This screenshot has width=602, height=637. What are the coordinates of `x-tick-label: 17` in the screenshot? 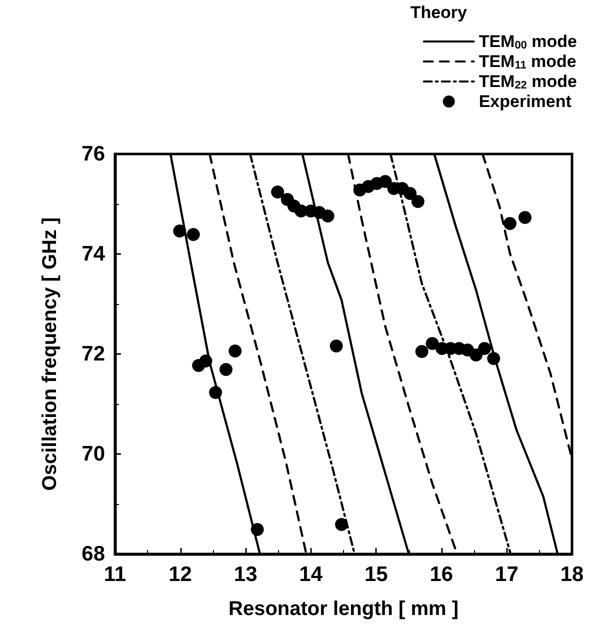 It's located at (506, 574).